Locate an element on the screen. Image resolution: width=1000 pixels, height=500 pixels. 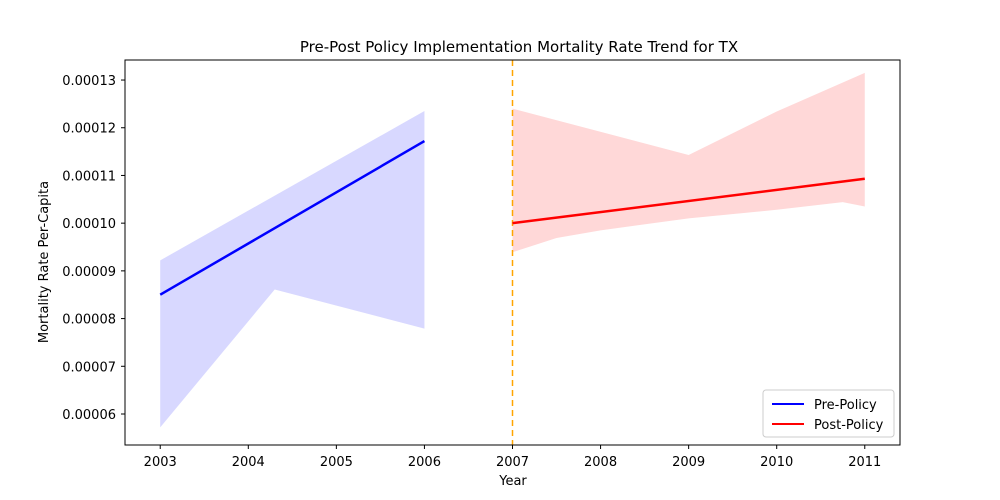
x-tick-label: 2004 is located at coordinates (248, 462).